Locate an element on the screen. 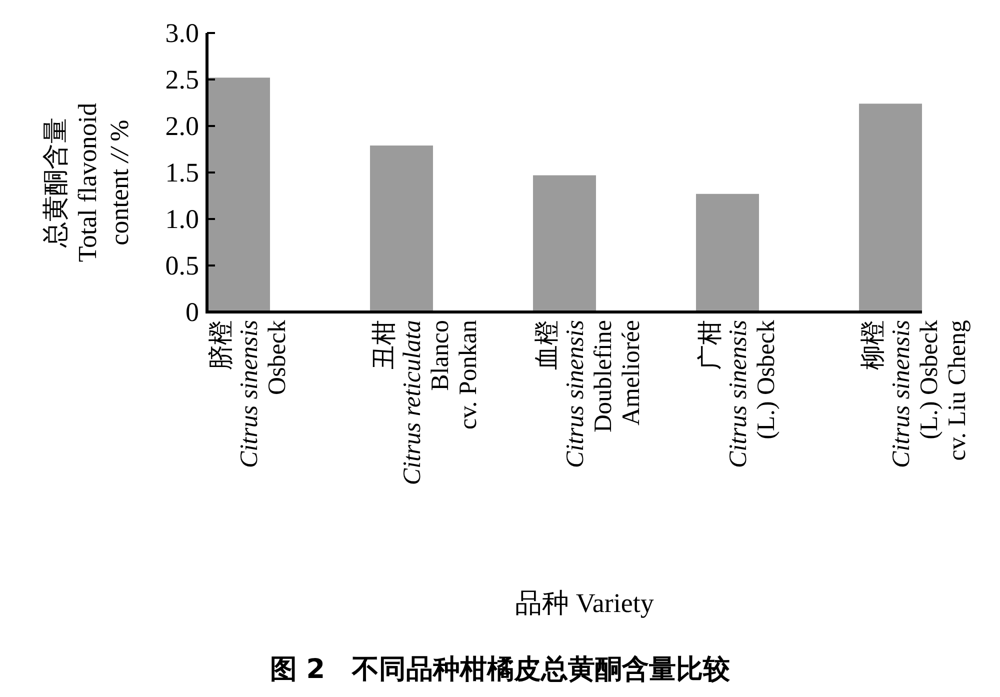 This screenshot has height=697, width=1000. x-tick-label: 柳橙 Citrus sinensis (L.) Osbeck cv. Liu Cheng is located at coordinates (915, 394).